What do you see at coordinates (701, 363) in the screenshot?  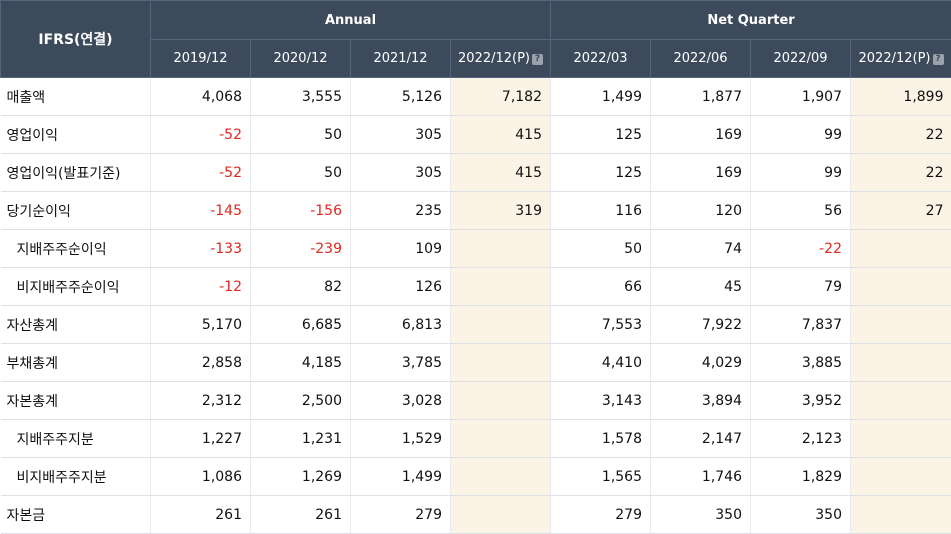 I see `table-cell: 4,029` at bounding box center [701, 363].